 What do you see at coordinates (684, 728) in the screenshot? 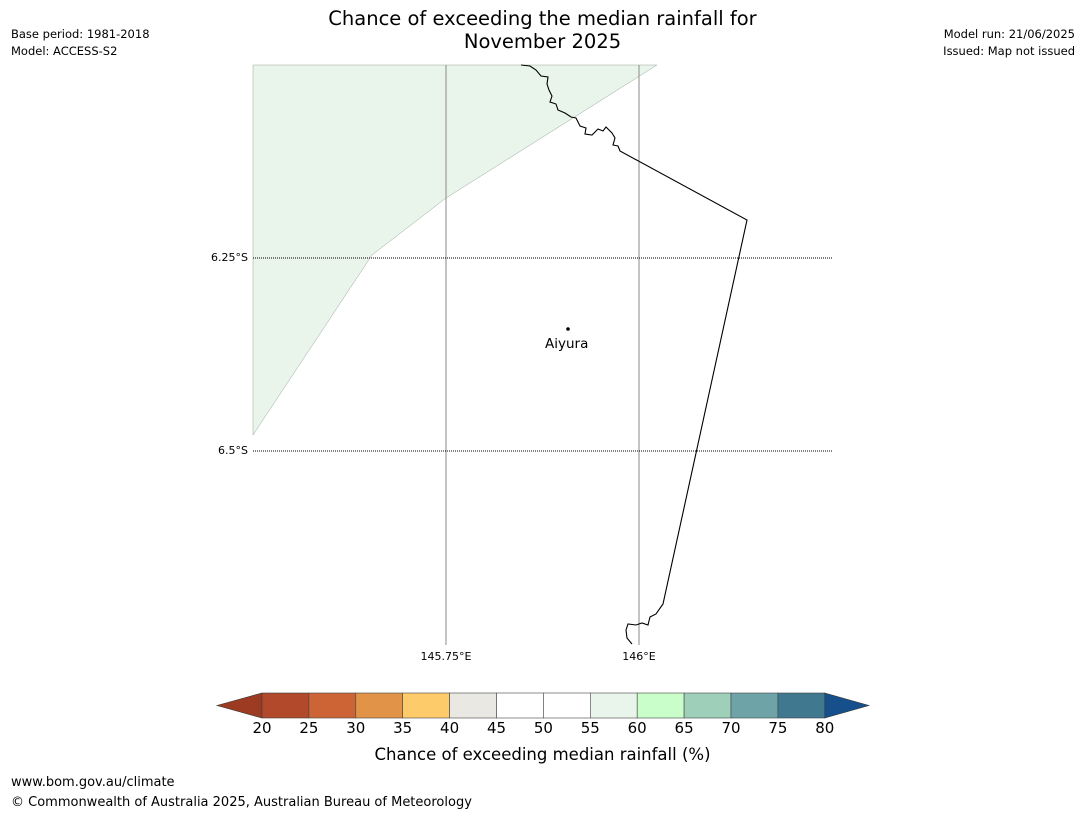
I see `colorbar-tick-label: 65` at bounding box center [684, 728].